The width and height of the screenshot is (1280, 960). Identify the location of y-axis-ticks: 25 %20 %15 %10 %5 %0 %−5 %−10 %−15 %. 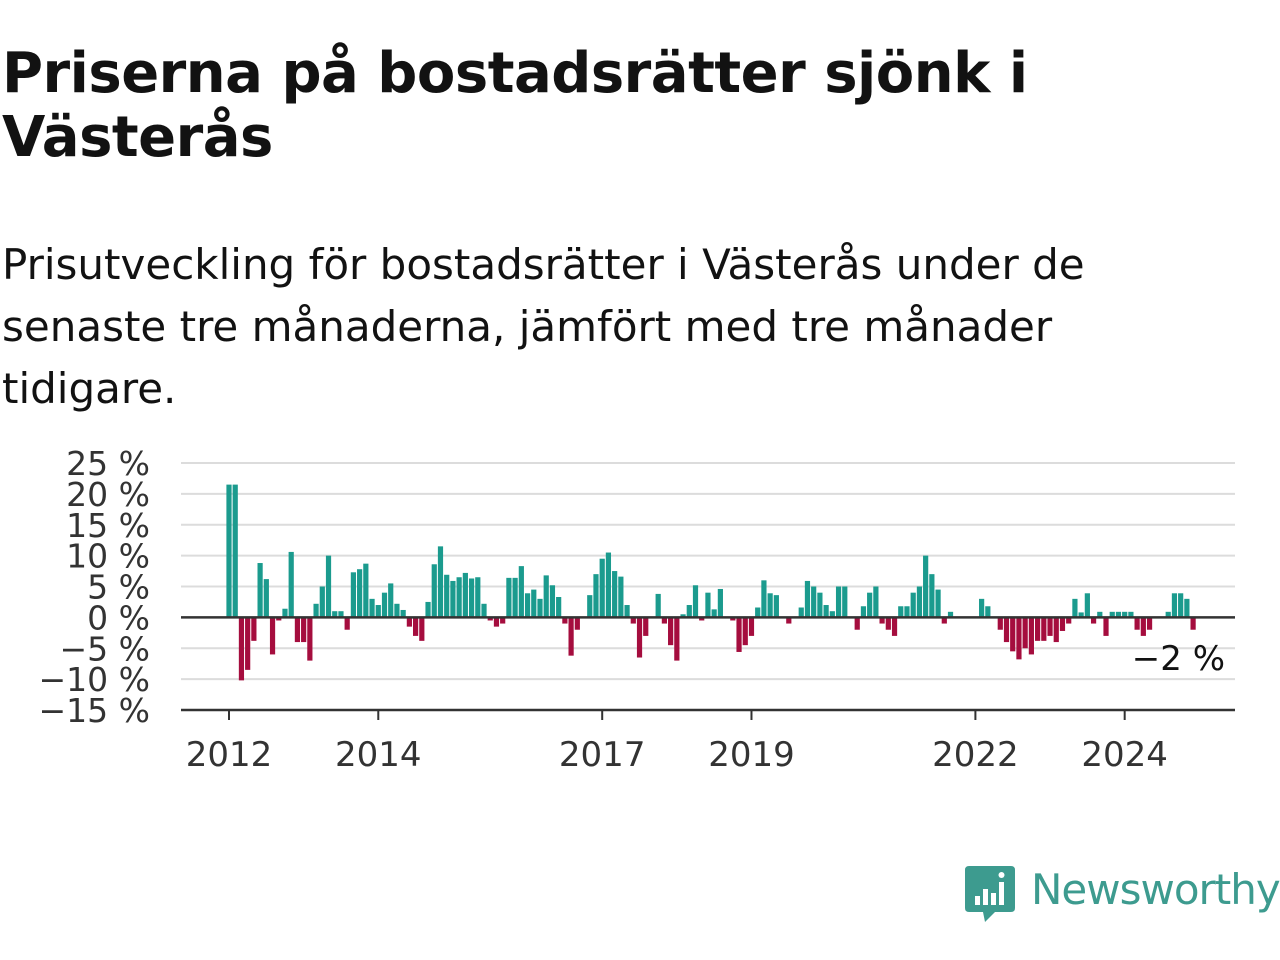
(95, 587).